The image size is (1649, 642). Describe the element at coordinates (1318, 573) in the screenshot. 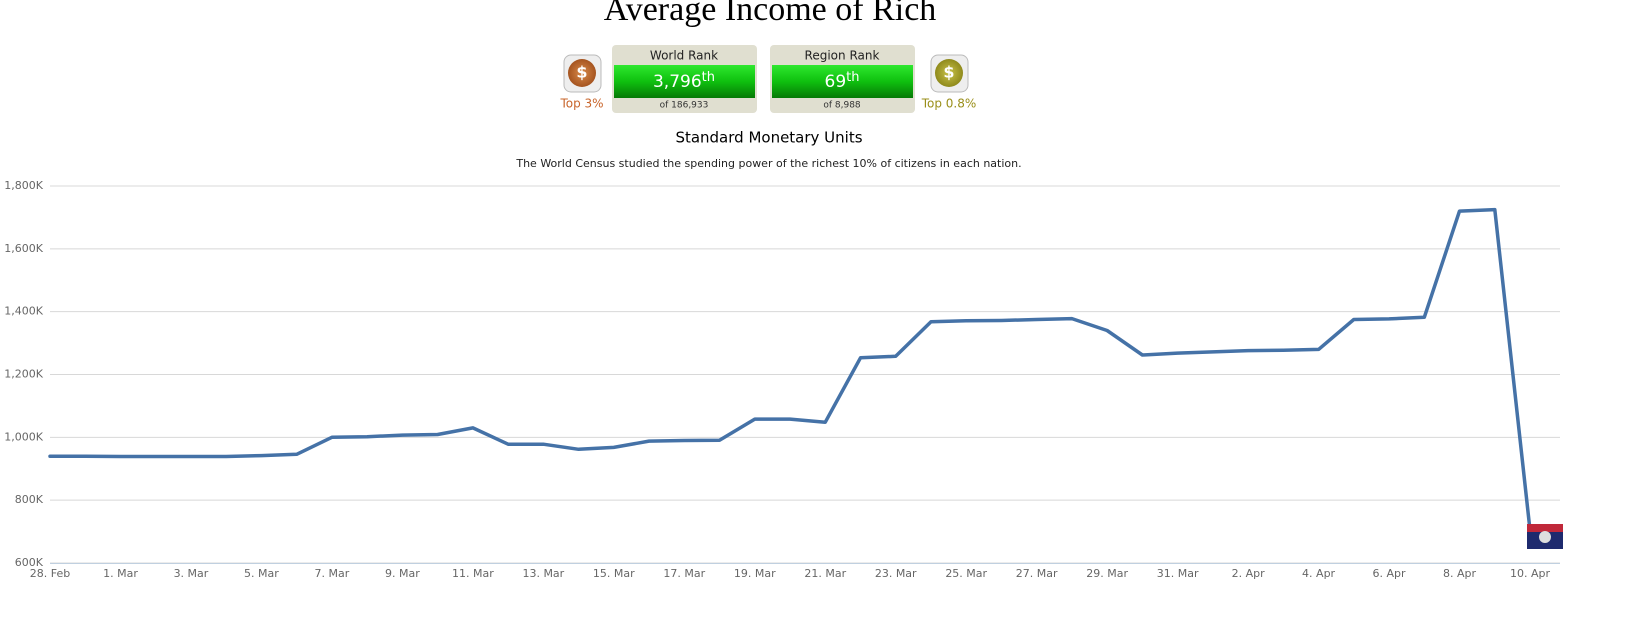

I see `x-tick-label: 4. Apr` at that location.